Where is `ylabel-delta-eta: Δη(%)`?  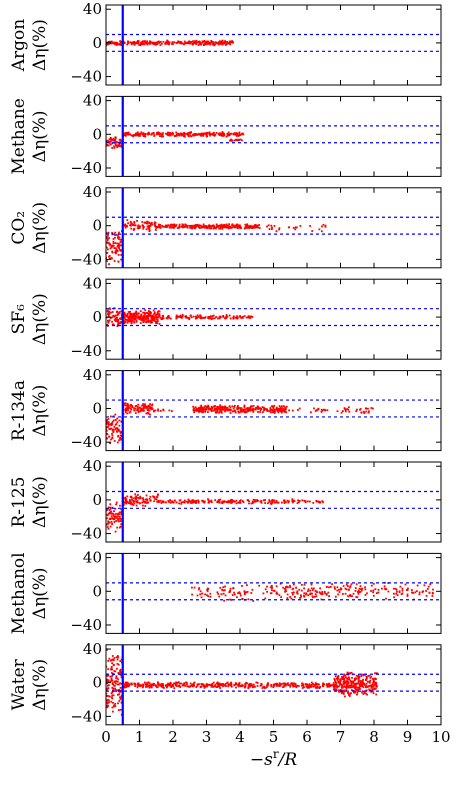 ylabel-delta-eta: Δη(%) is located at coordinates (40, 319).